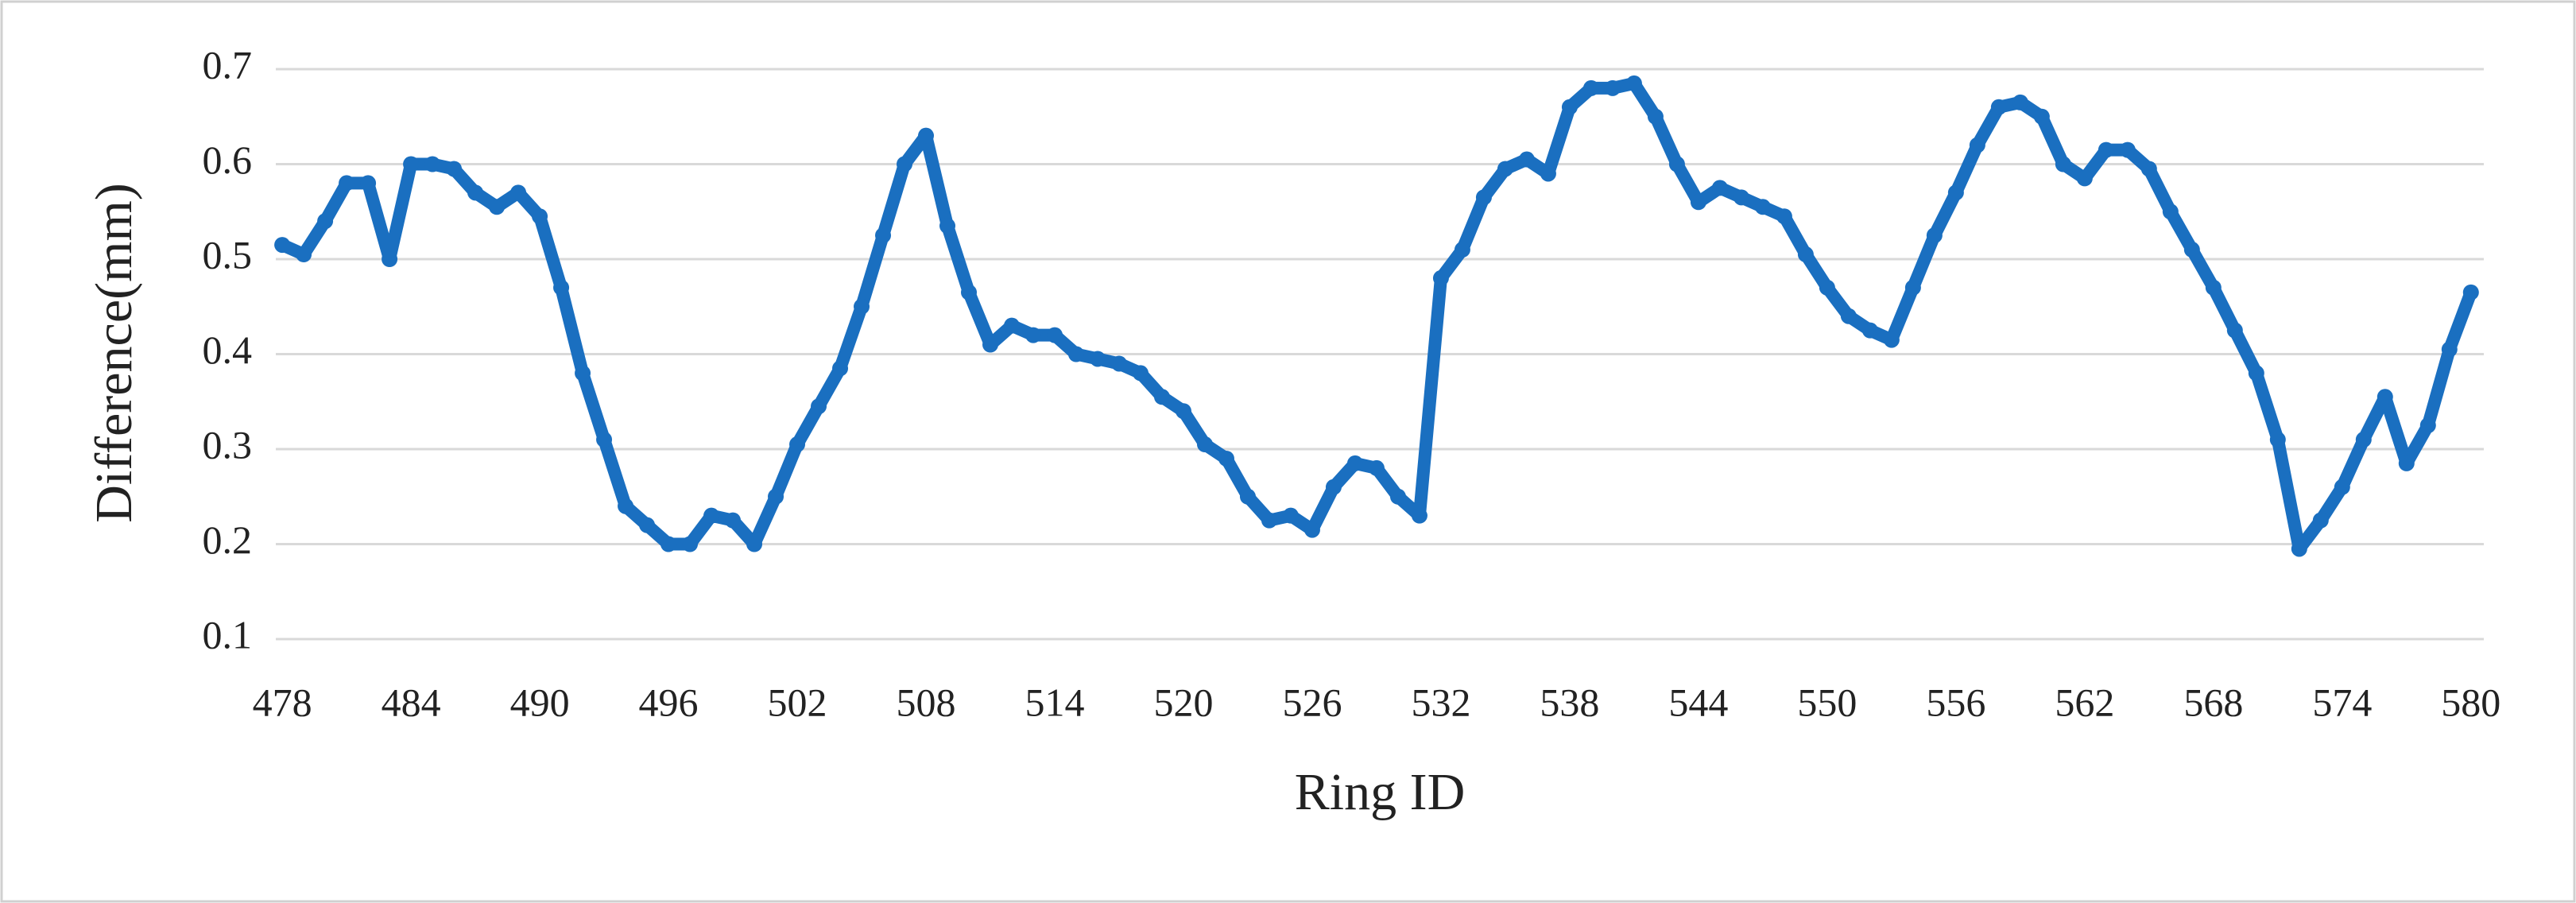 This screenshot has height=903, width=2576. I want to click on y-axis-title: Difference(mm), so click(114, 353).